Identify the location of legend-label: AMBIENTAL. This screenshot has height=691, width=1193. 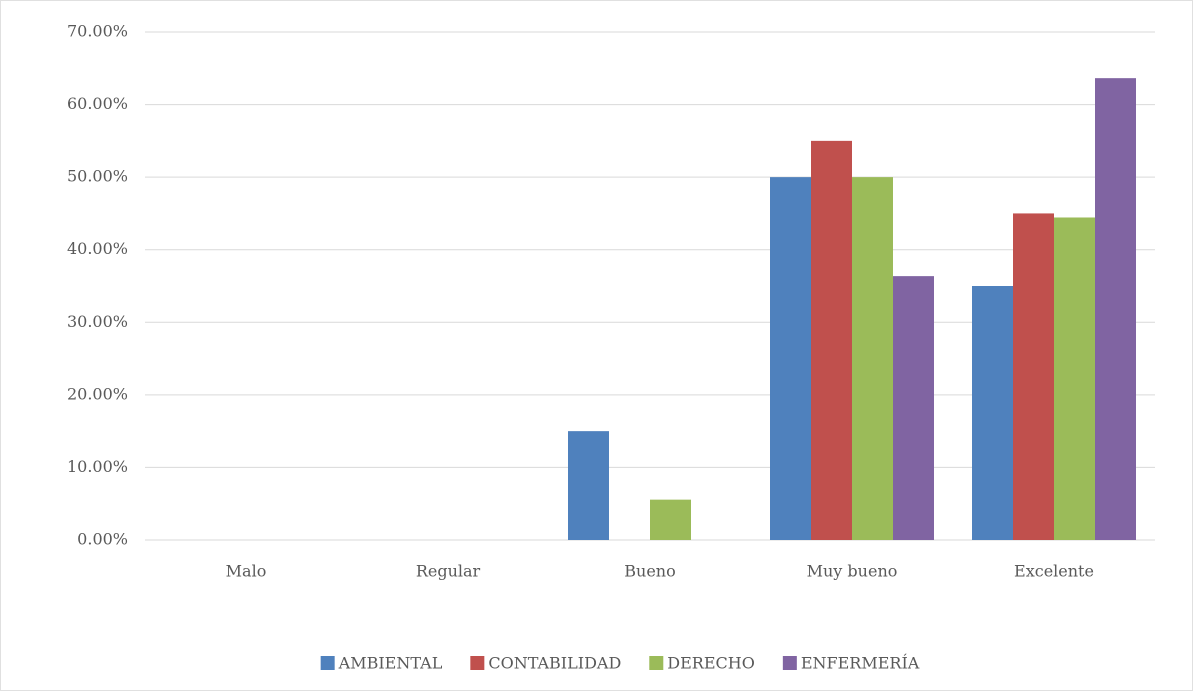
(390, 663).